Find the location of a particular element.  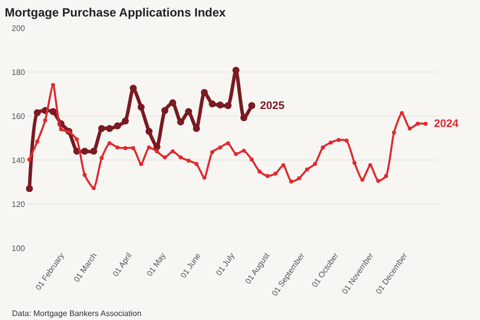

chart-title: Mortgage Purchase Applications Index is located at coordinates (115, 12).